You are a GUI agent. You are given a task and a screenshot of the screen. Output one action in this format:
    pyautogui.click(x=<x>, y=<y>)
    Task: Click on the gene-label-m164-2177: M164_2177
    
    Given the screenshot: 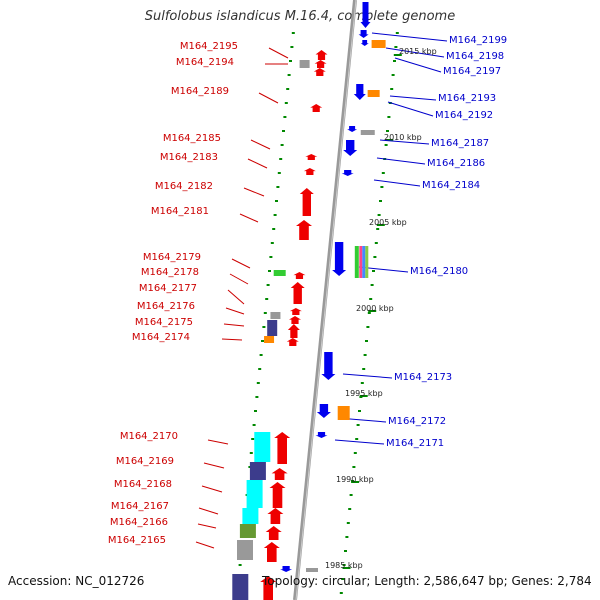 What is the action you would take?
    pyautogui.click(x=167, y=288)
    